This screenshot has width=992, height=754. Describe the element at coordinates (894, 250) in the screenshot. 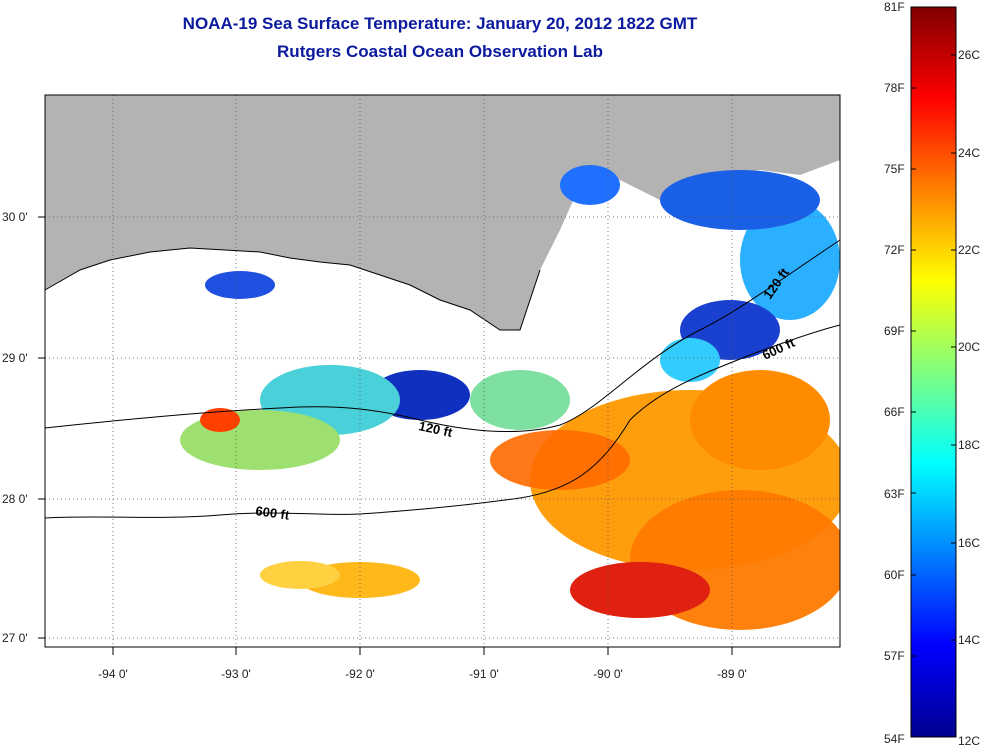

I see `colorbar-label-72f: 72F` at that location.